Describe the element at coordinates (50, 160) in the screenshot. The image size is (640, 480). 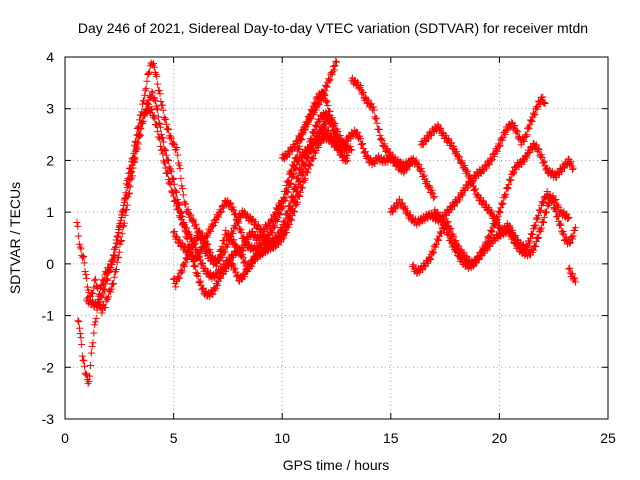
I see `y-tick-label: 2` at that location.